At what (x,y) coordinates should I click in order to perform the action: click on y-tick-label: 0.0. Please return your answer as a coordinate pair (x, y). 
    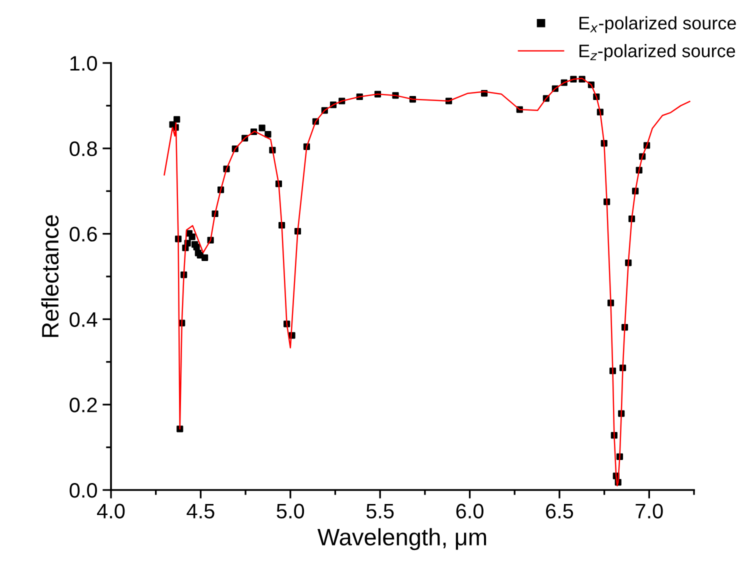
    Looking at the image, I should click on (83, 490).